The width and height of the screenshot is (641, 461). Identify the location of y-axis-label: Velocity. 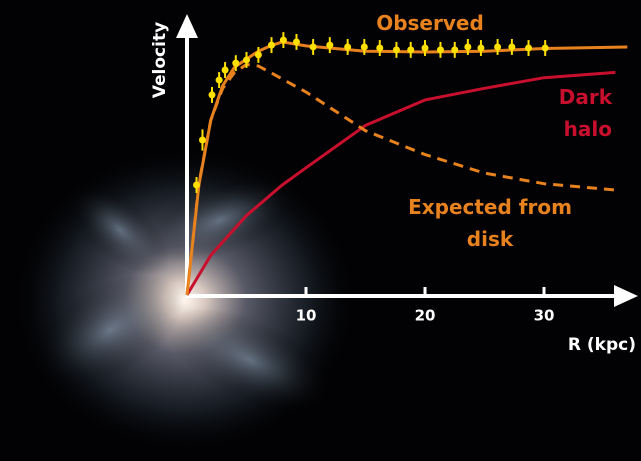
(160, 60).